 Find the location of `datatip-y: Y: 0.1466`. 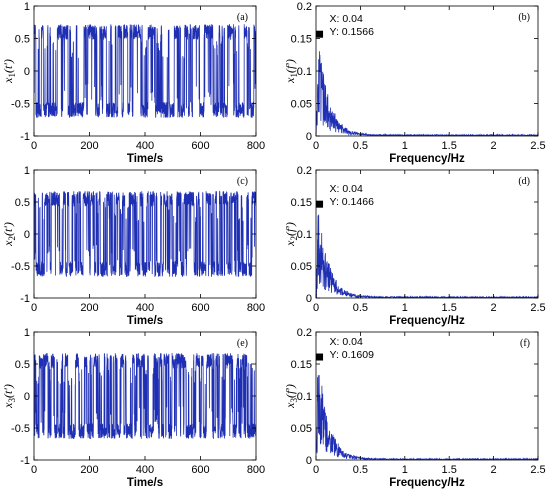

datatip-y: Y: 0.1466 is located at coordinates (352, 202).